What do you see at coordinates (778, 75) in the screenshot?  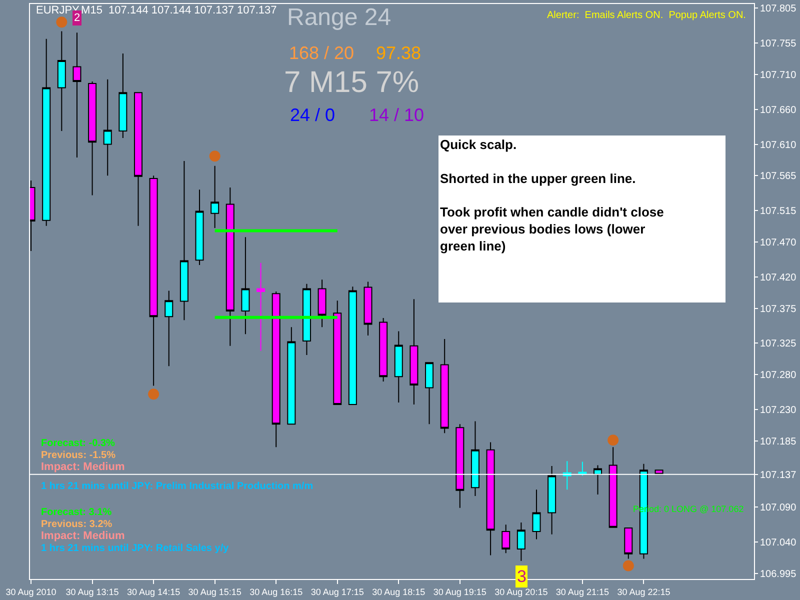 I see `y-tick-label: 107.710` at bounding box center [778, 75].